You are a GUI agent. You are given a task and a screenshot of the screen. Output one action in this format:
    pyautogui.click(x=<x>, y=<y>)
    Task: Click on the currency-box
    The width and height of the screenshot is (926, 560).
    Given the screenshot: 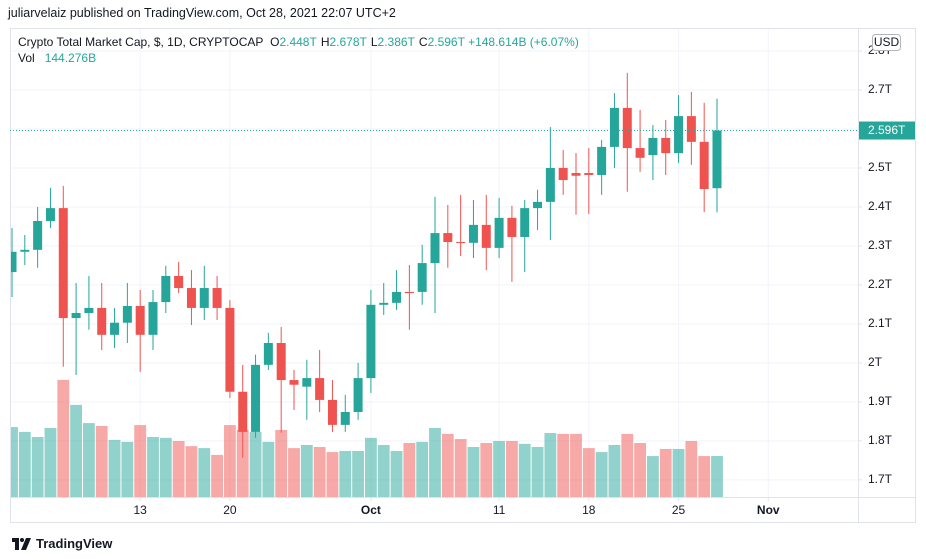 What is the action you would take?
    pyautogui.click(x=886, y=42)
    